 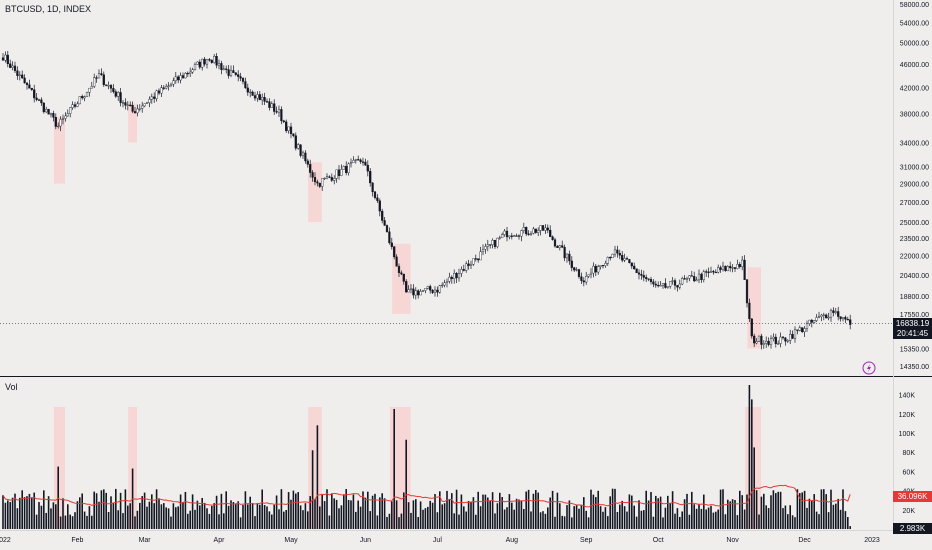 I want to click on price-tick-label: 15350.00, so click(x=914, y=350).